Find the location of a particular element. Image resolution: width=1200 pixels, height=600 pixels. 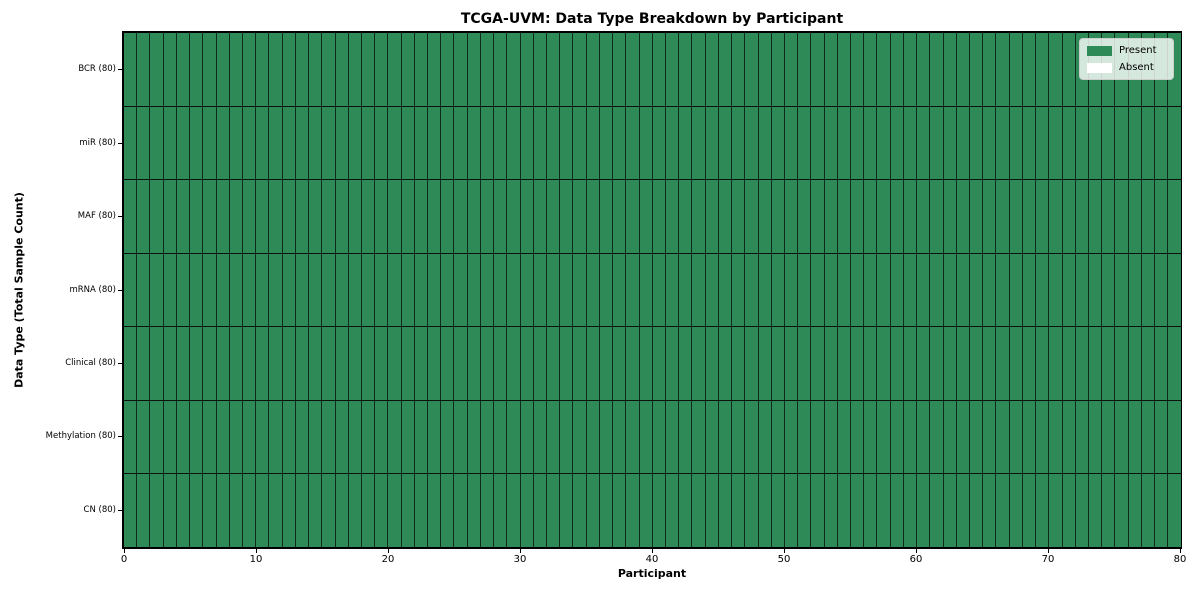

x-tick-mark is located at coordinates (916, 551).